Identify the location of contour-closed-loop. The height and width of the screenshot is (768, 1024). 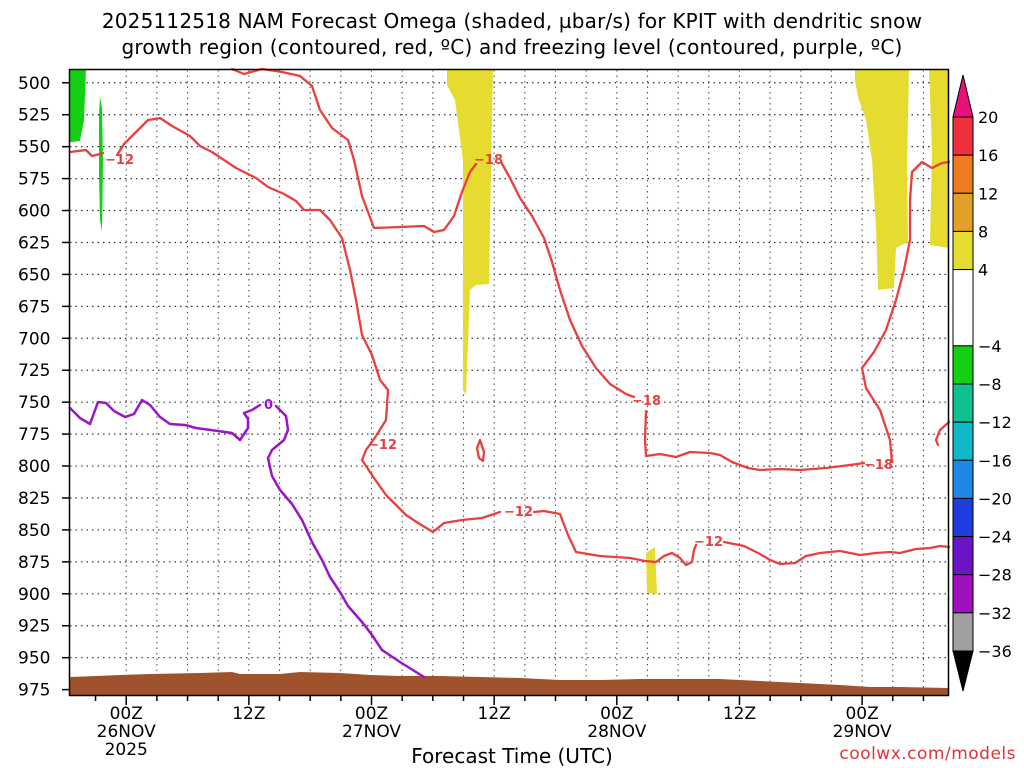
(480, 450).